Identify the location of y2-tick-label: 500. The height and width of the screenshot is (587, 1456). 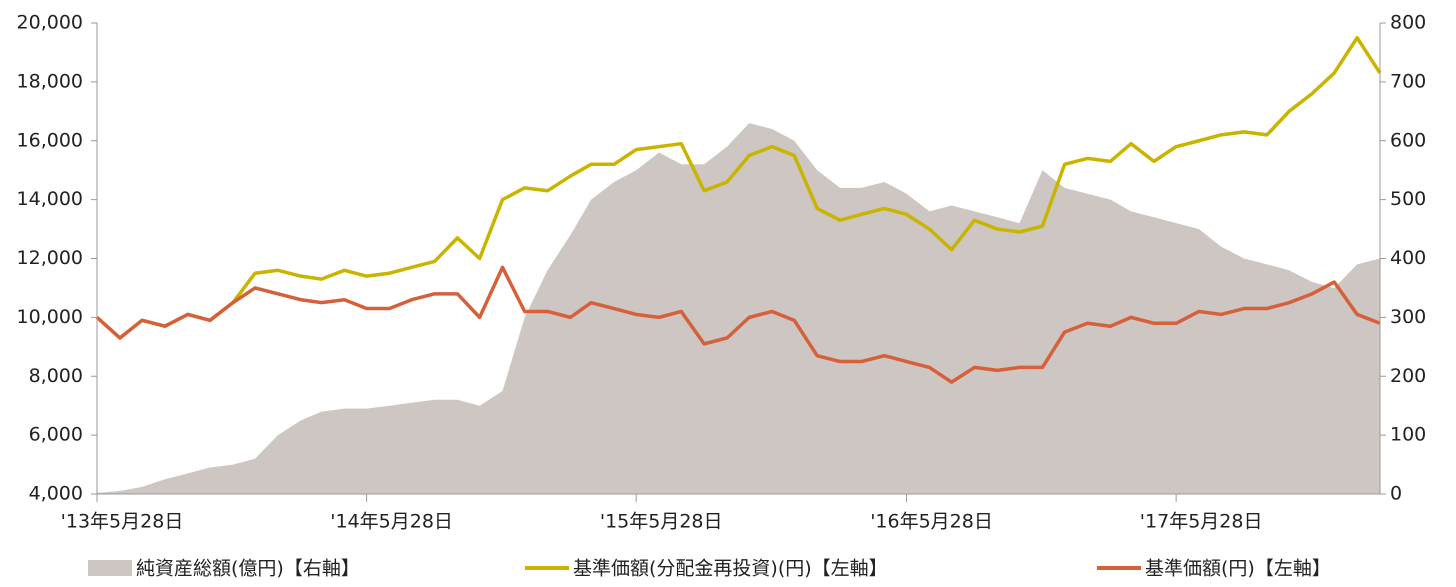
(1408, 199).